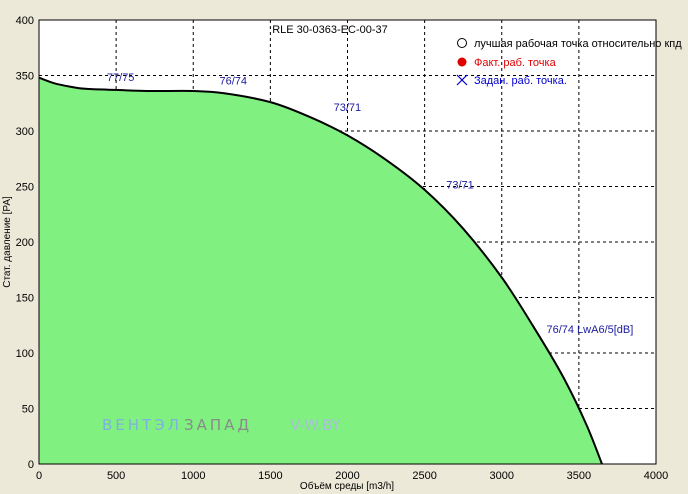 Image resolution: width=688 pixels, height=494 pixels. I want to click on x-tick-label: 0, so click(39, 476).